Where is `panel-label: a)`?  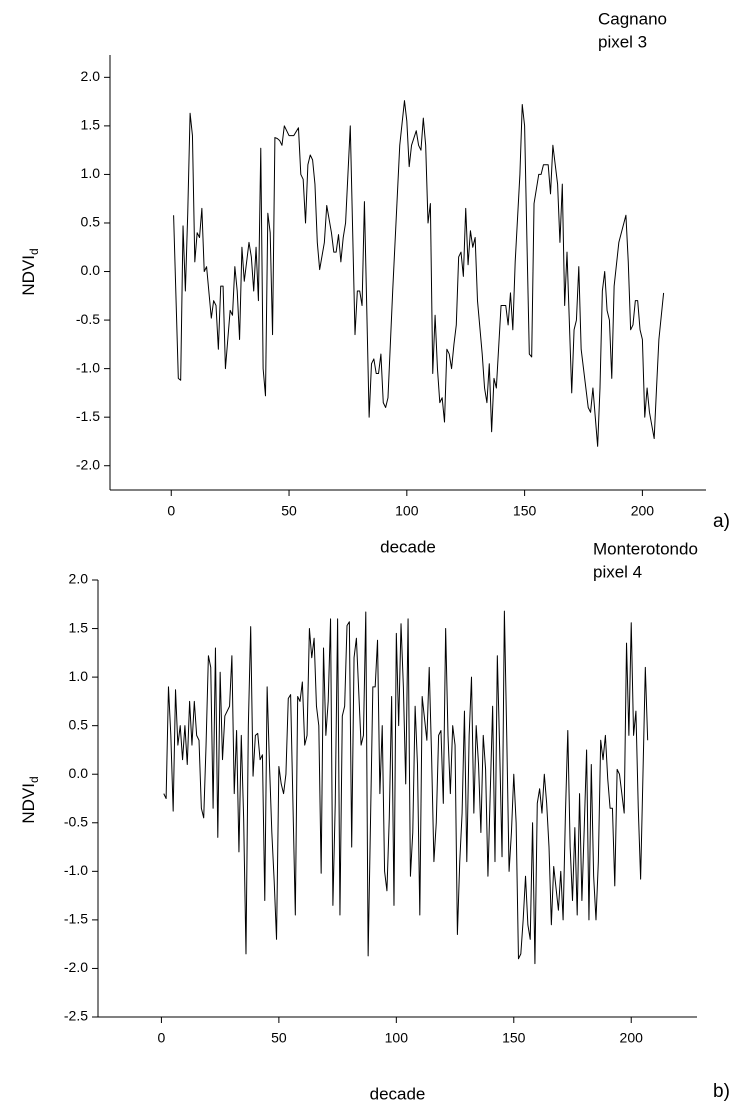
panel-label: a) is located at coordinates (721, 521).